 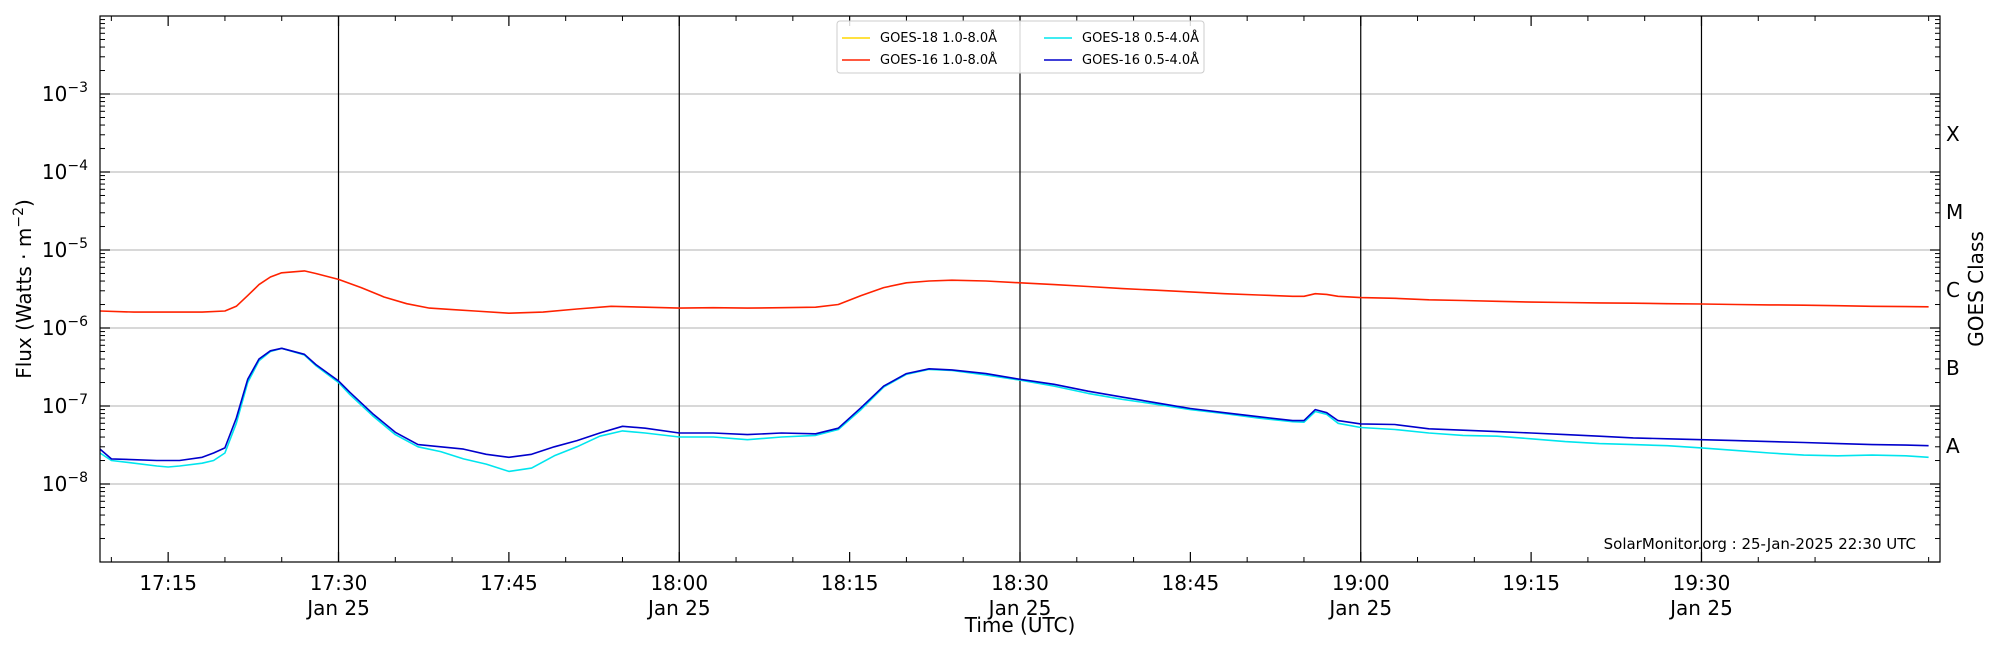 I want to click on x-tick-label: 18:00, so click(x=679, y=583).